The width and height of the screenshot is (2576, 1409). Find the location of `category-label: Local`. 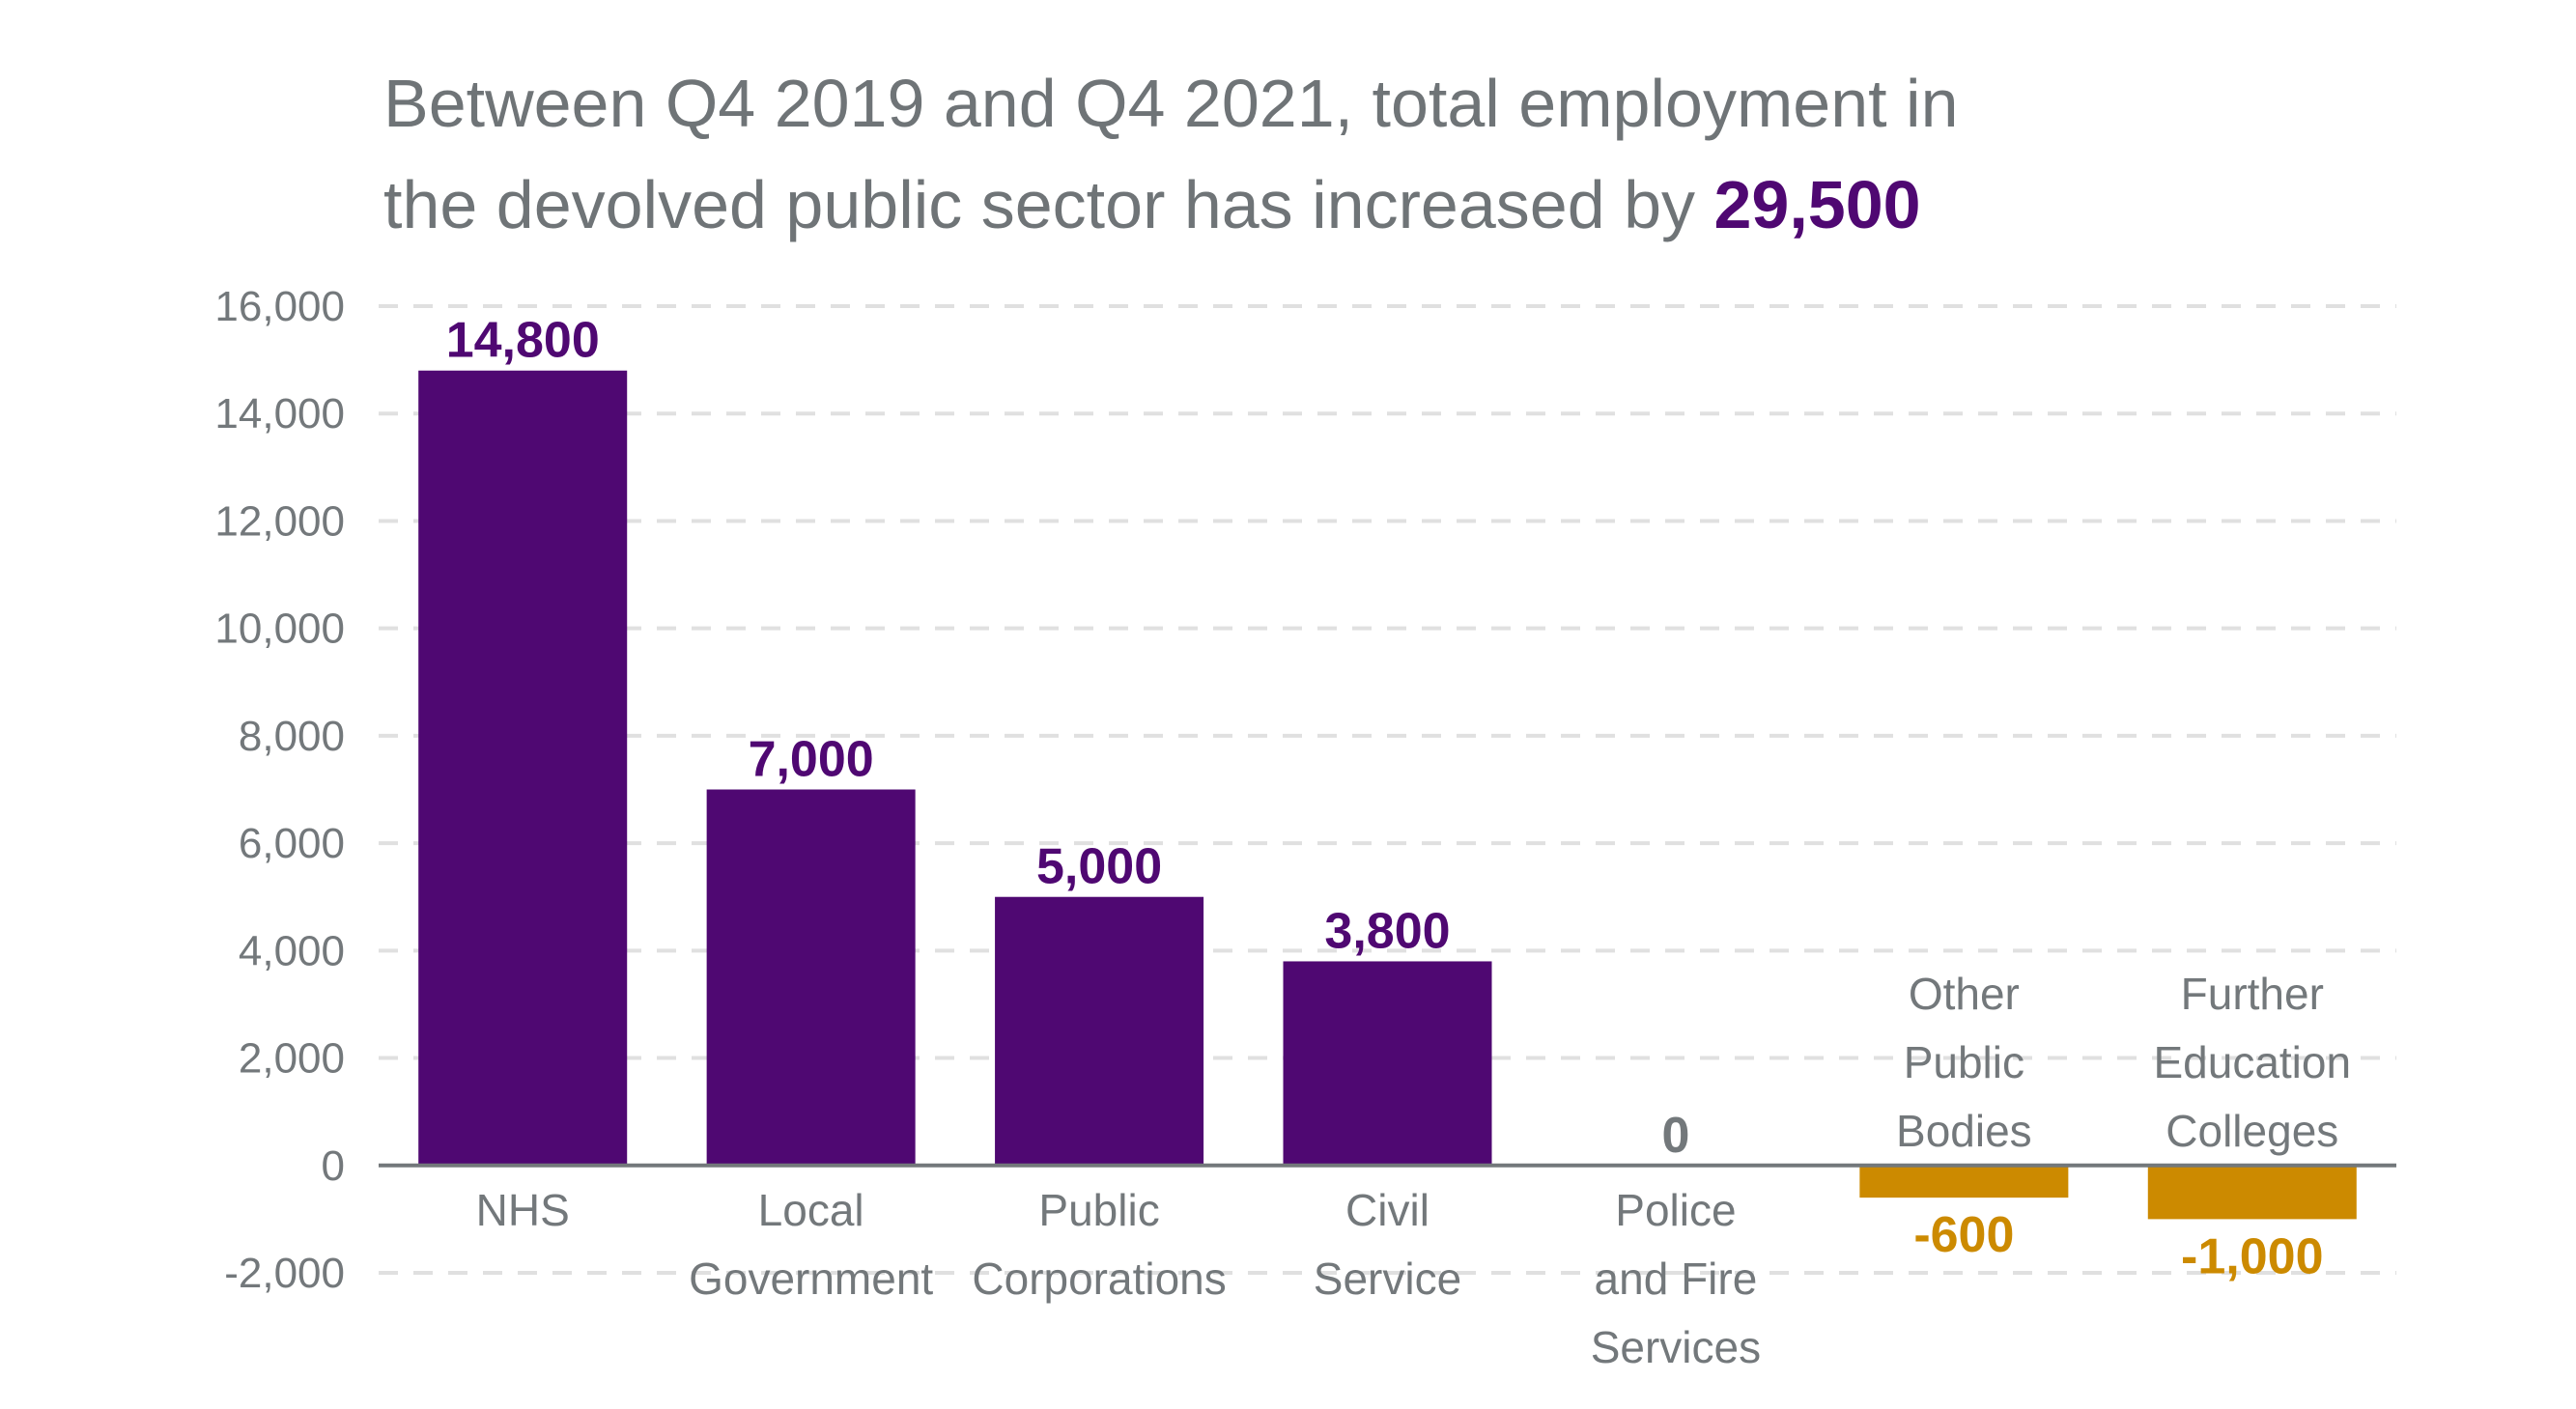

category-label: Local is located at coordinates (811, 1210).